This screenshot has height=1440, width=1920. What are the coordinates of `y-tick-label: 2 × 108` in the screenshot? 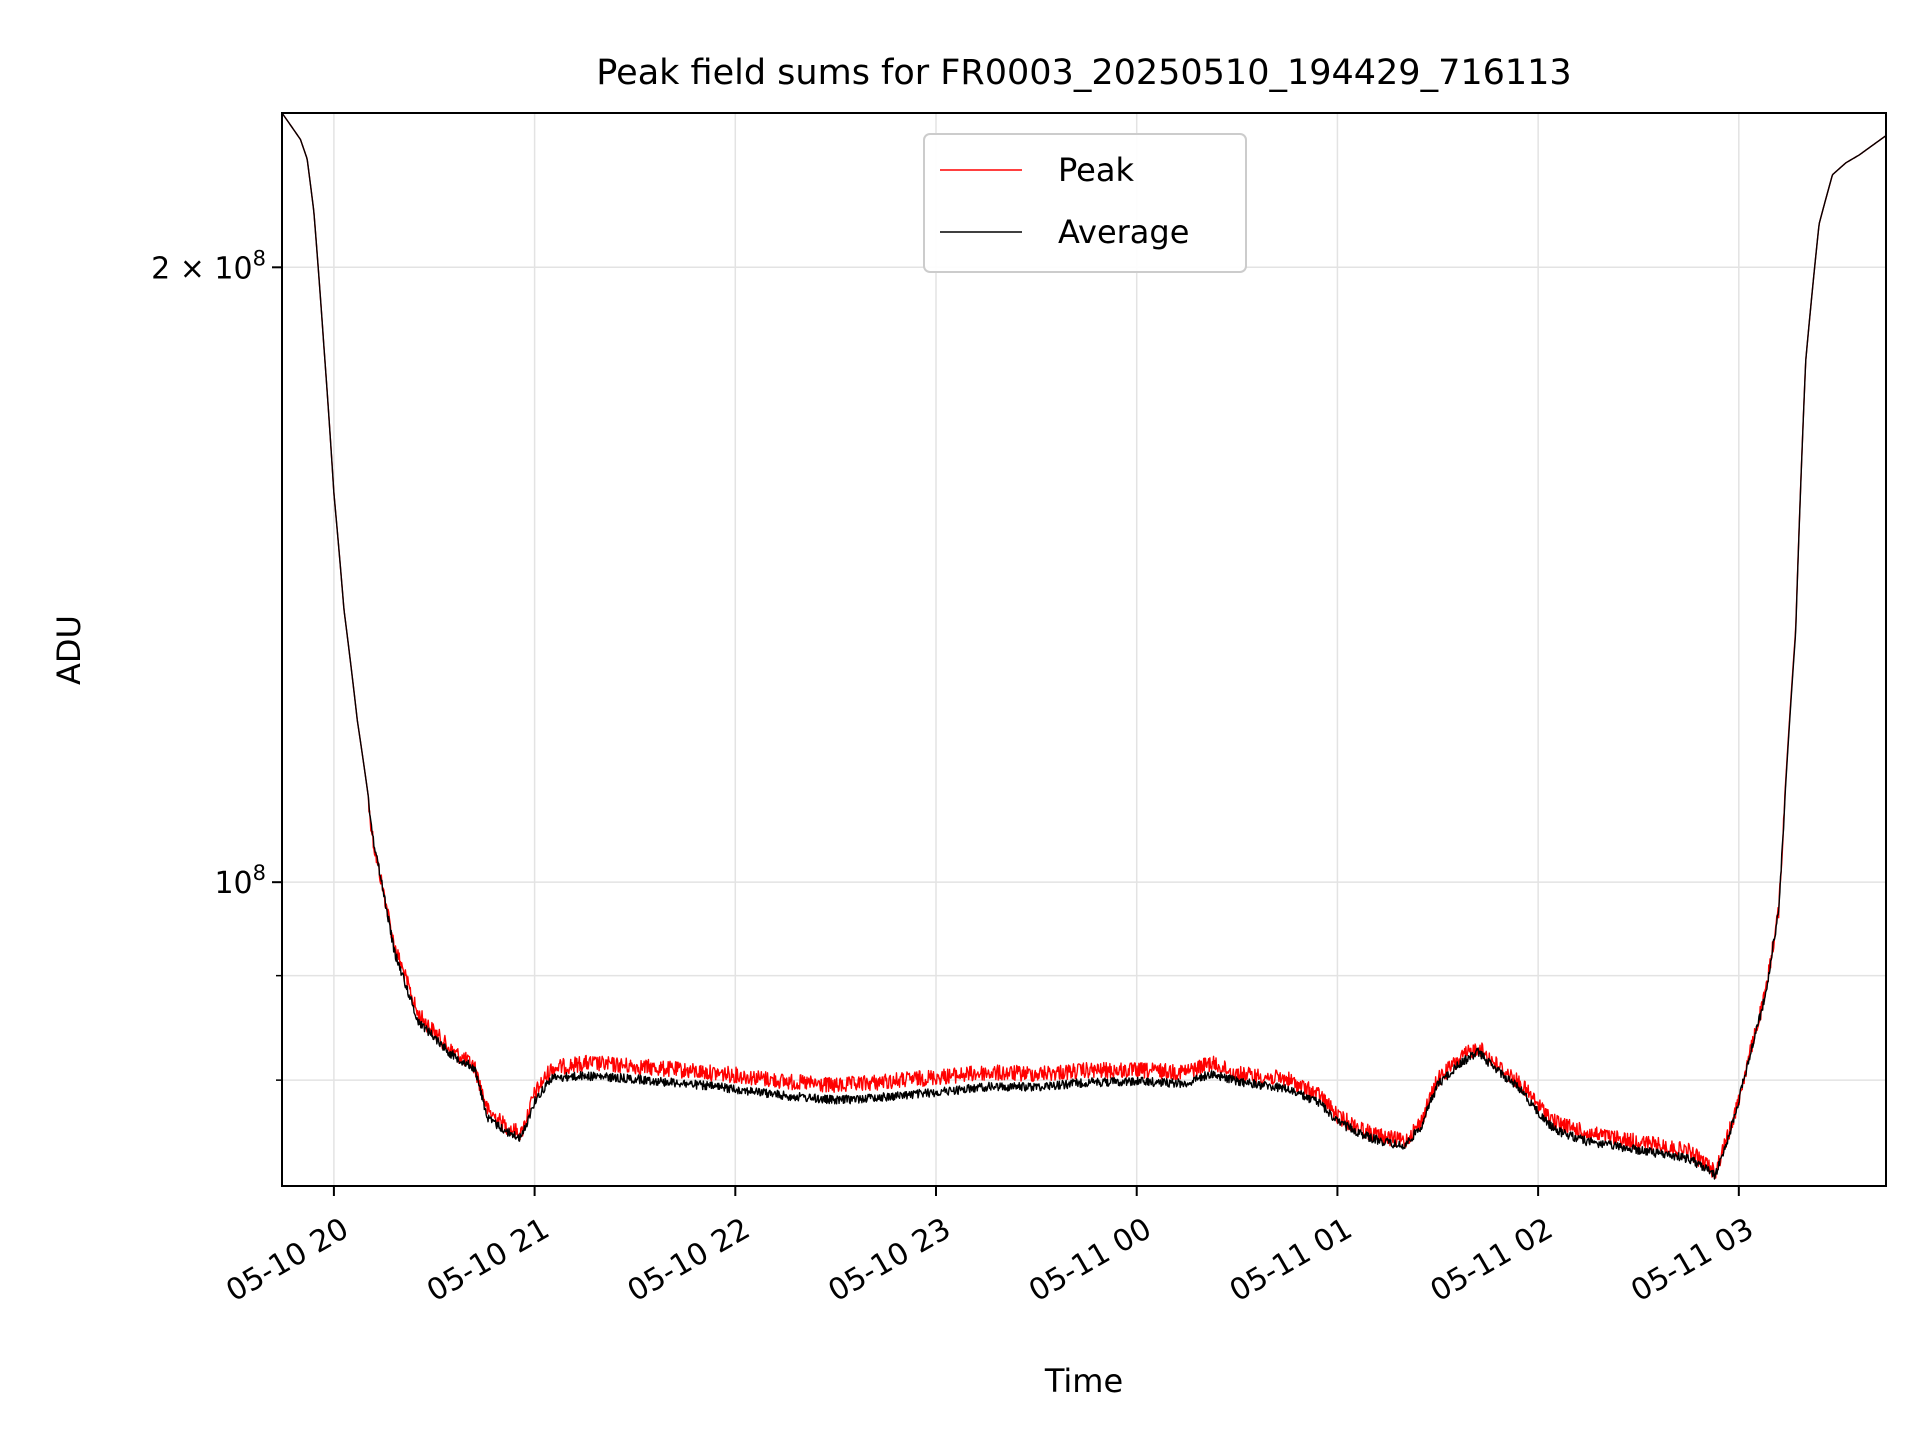 It's located at (208, 266).